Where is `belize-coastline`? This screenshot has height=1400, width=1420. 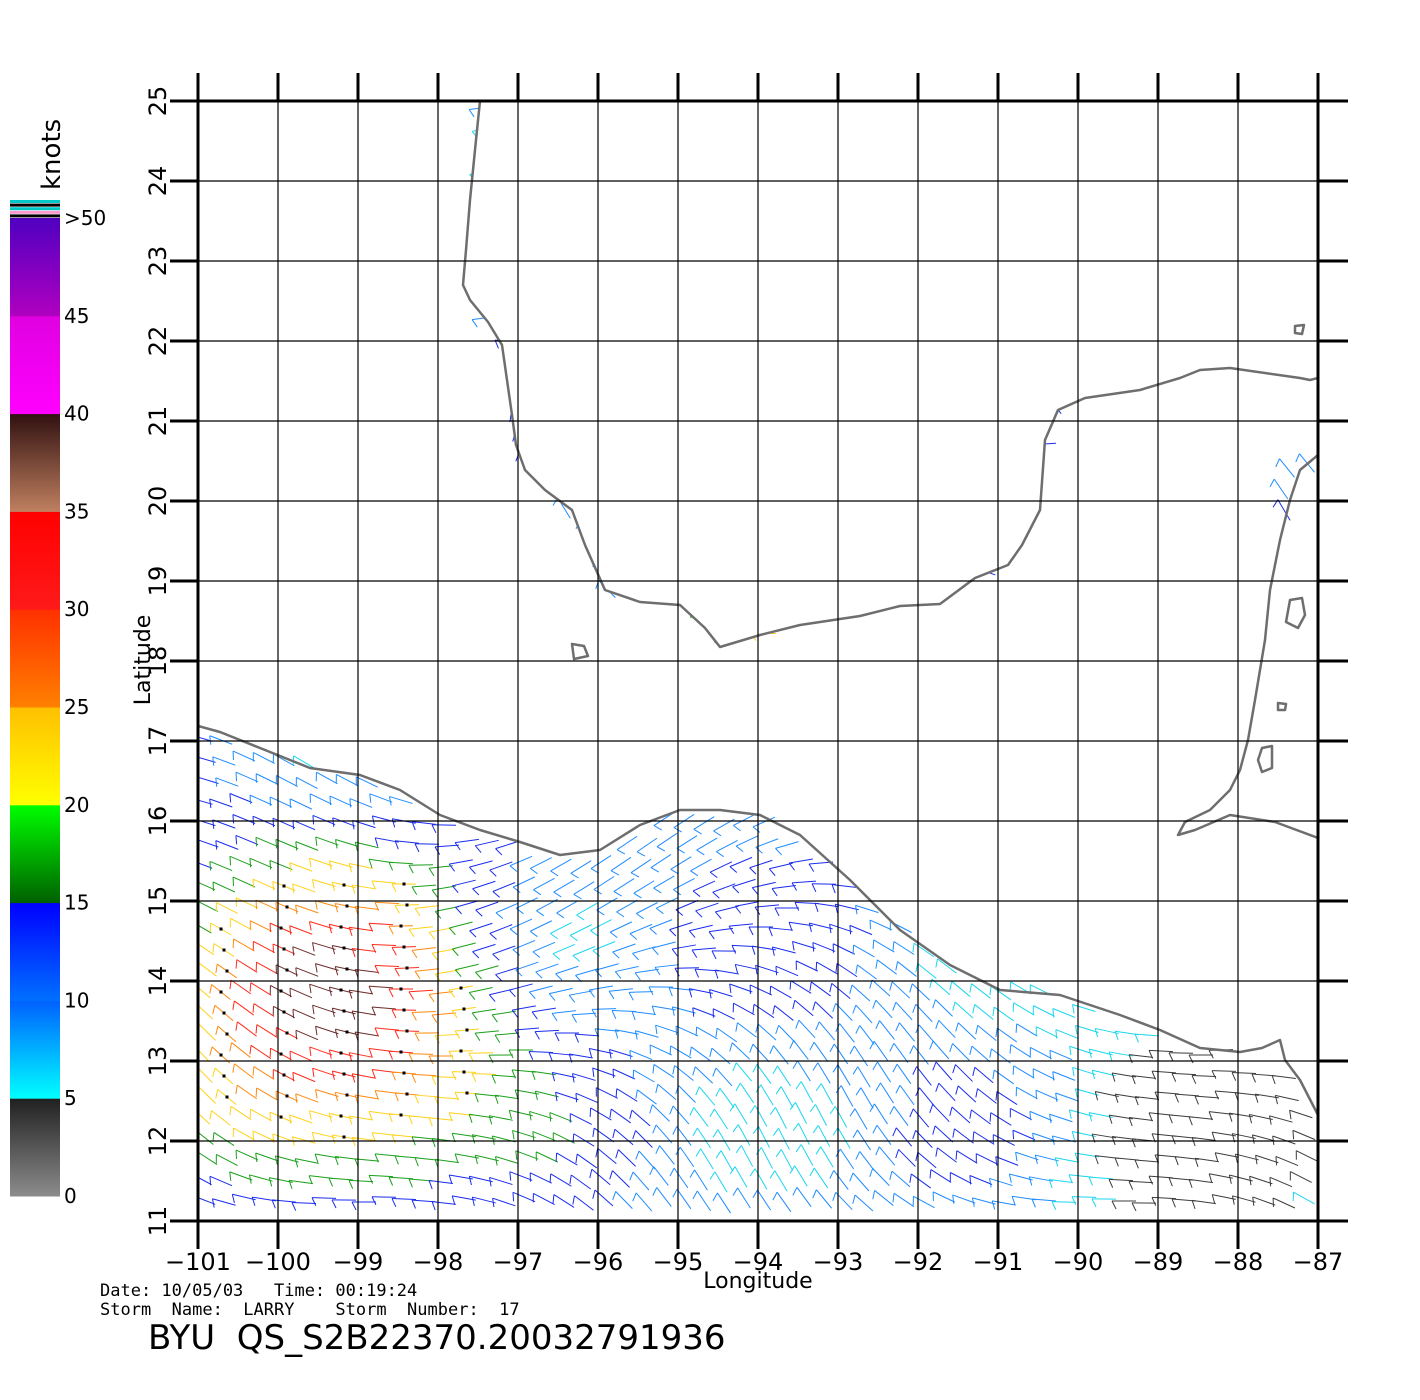 belize-coastline is located at coordinates (1247, 647).